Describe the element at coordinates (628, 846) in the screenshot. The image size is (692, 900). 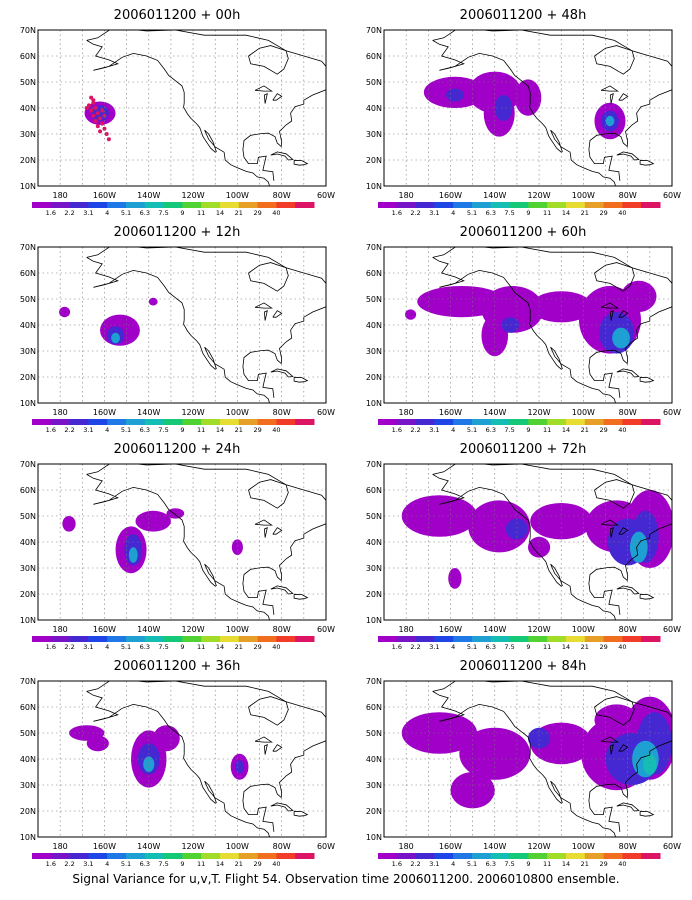
I see `lon-label: 80W` at that location.